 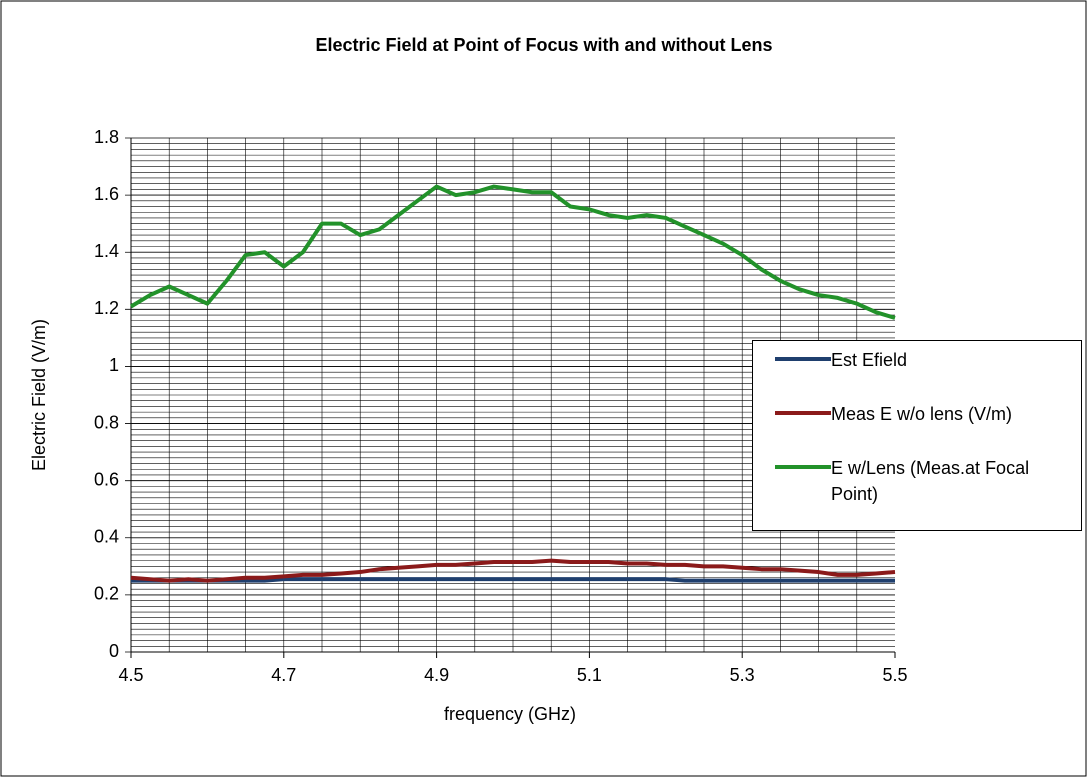 What do you see at coordinates (106, 308) in the screenshot?
I see `y-tick-label: 1.2` at bounding box center [106, 308].